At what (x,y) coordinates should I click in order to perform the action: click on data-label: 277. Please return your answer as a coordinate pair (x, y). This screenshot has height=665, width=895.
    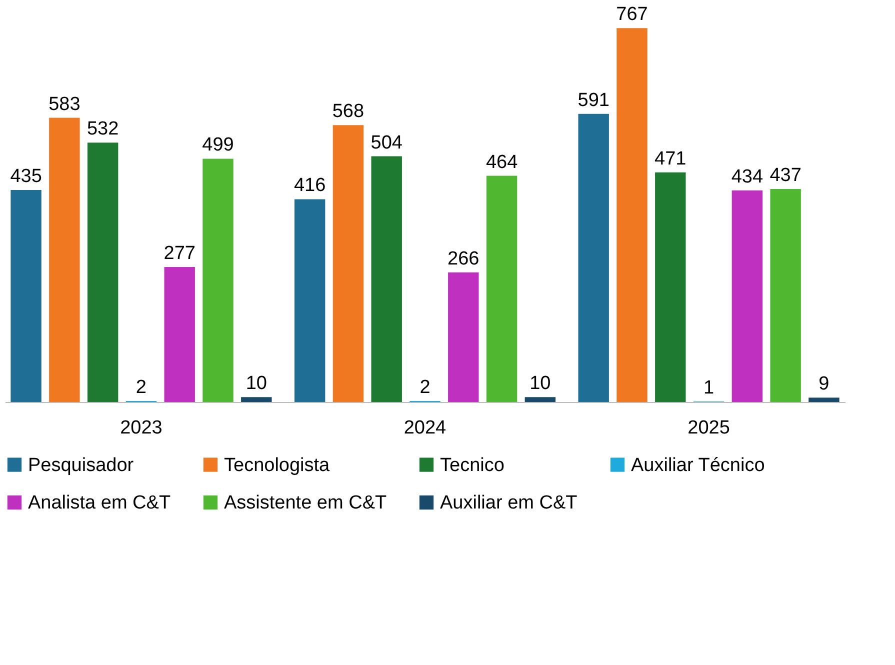
    Looking at the image, I should click on (180, 253).